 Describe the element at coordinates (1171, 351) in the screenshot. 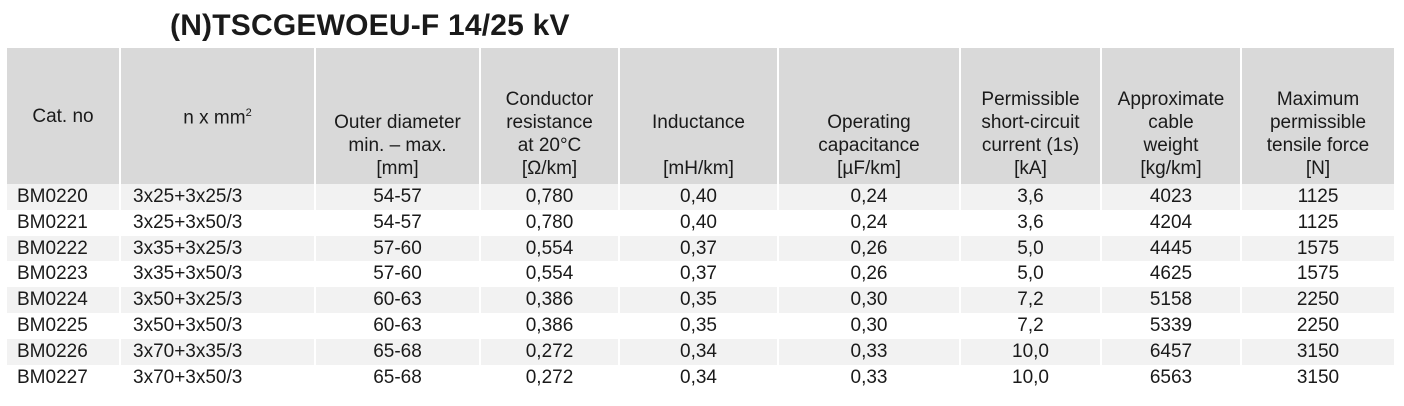

I see `cell-weight: 6457` at that location.